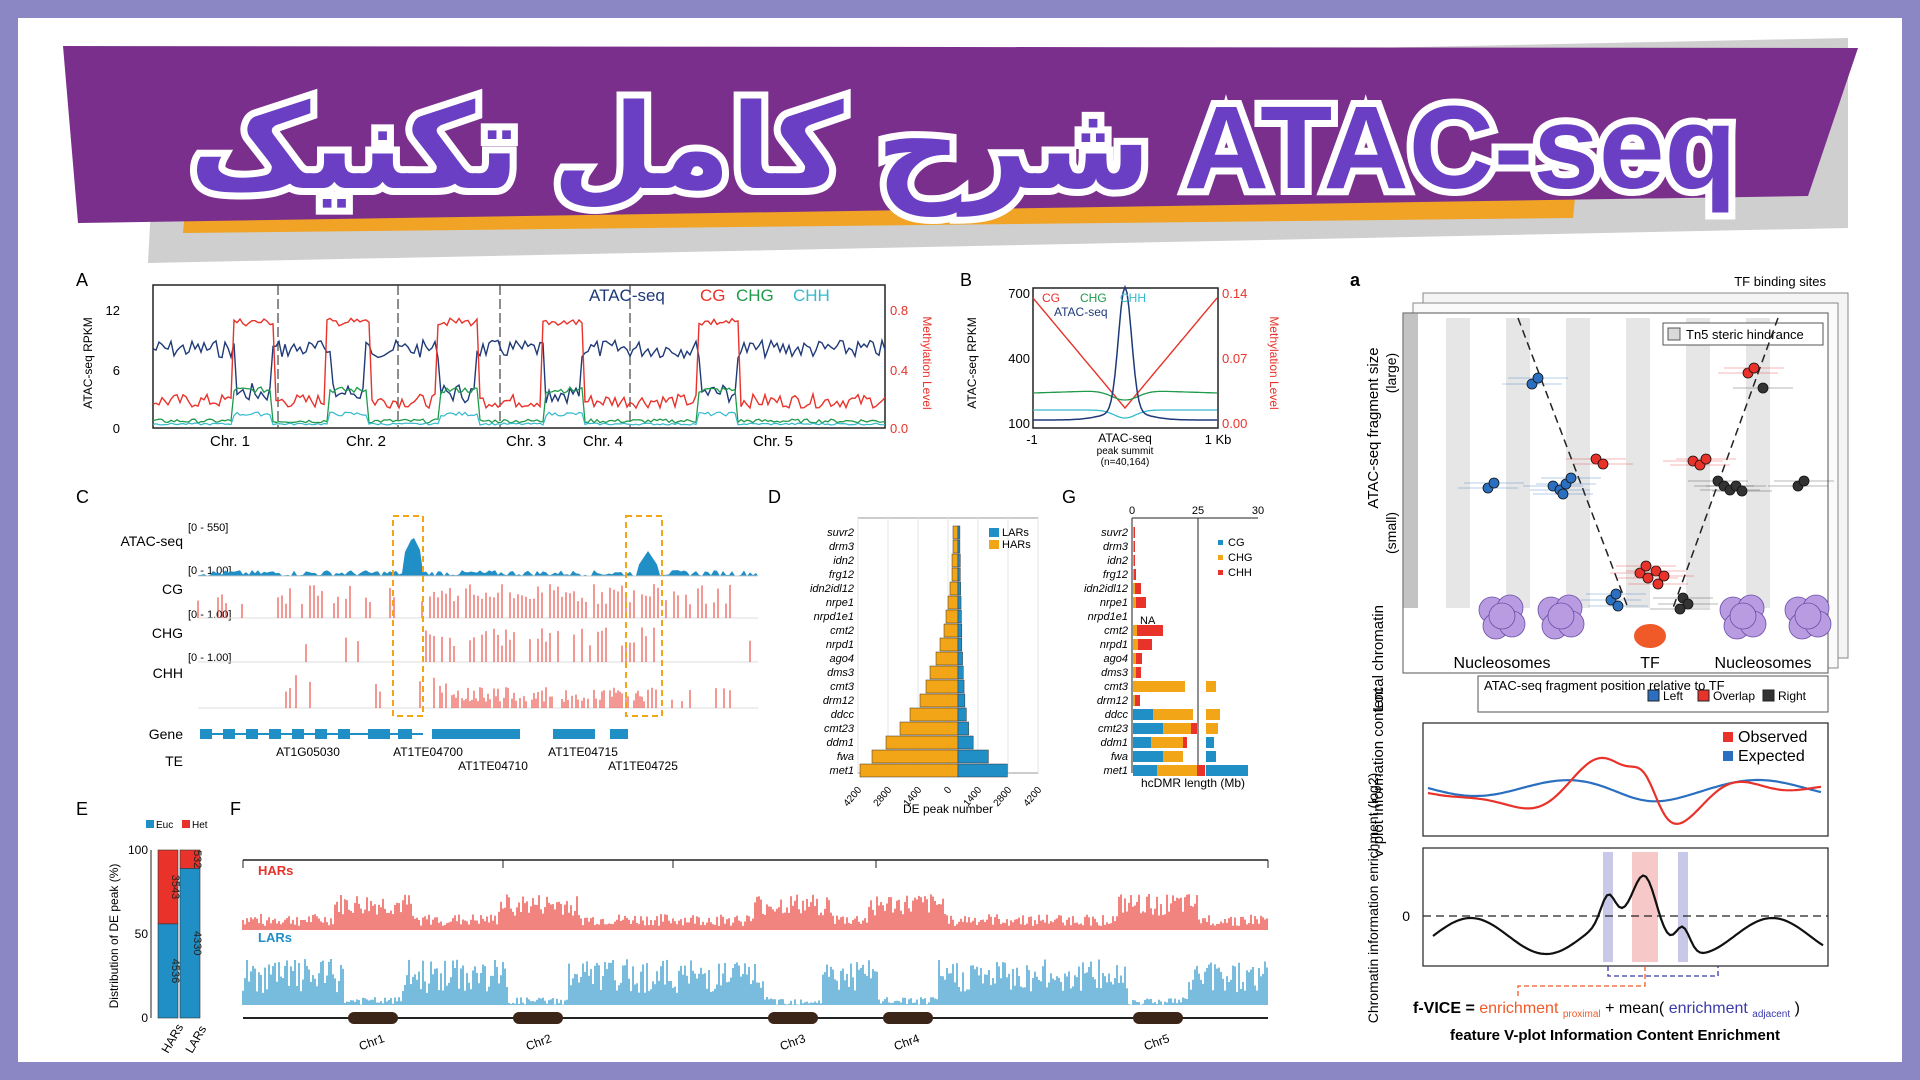  I want to click on panel-F-ticks, so click(755, 864).